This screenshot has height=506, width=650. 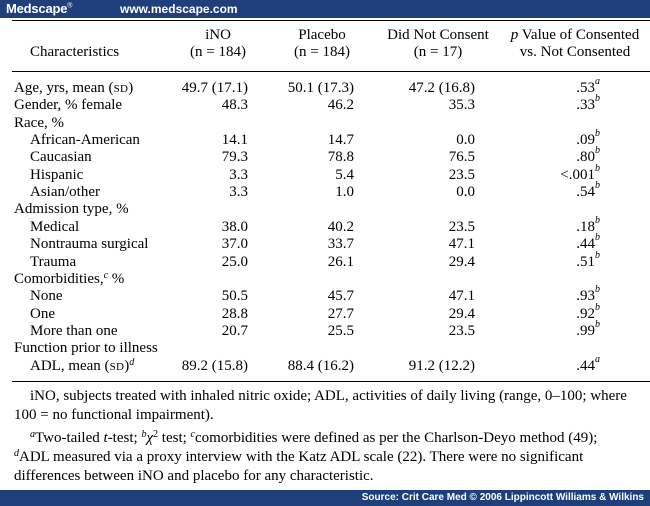 I want to click on cell-ino: 20.7, so click(x=234, y=330).